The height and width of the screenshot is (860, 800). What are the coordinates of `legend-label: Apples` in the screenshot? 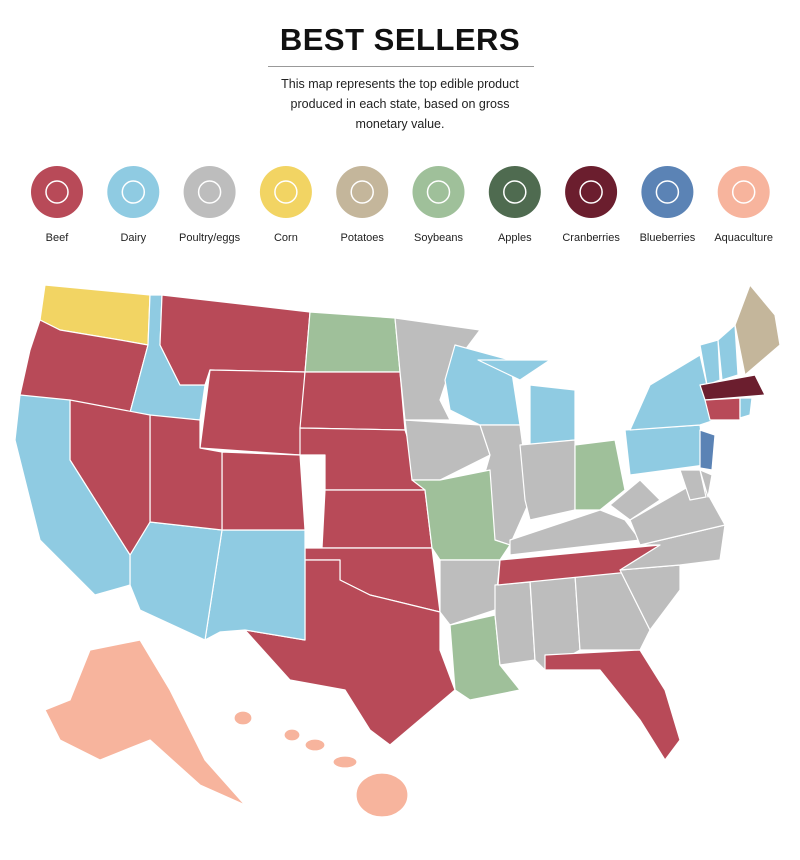 It's located at (515, 238).